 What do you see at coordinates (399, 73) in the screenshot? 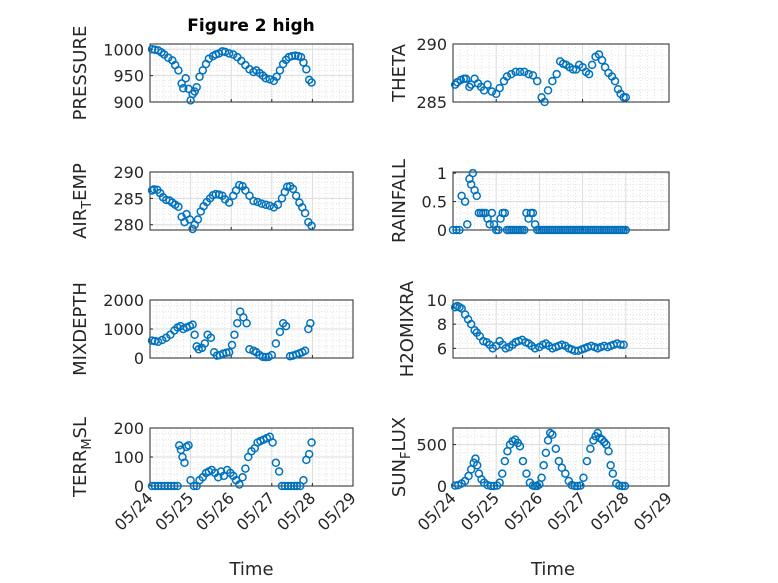
I see `y-axis-label: THETA` at bounding box center [399, 73].